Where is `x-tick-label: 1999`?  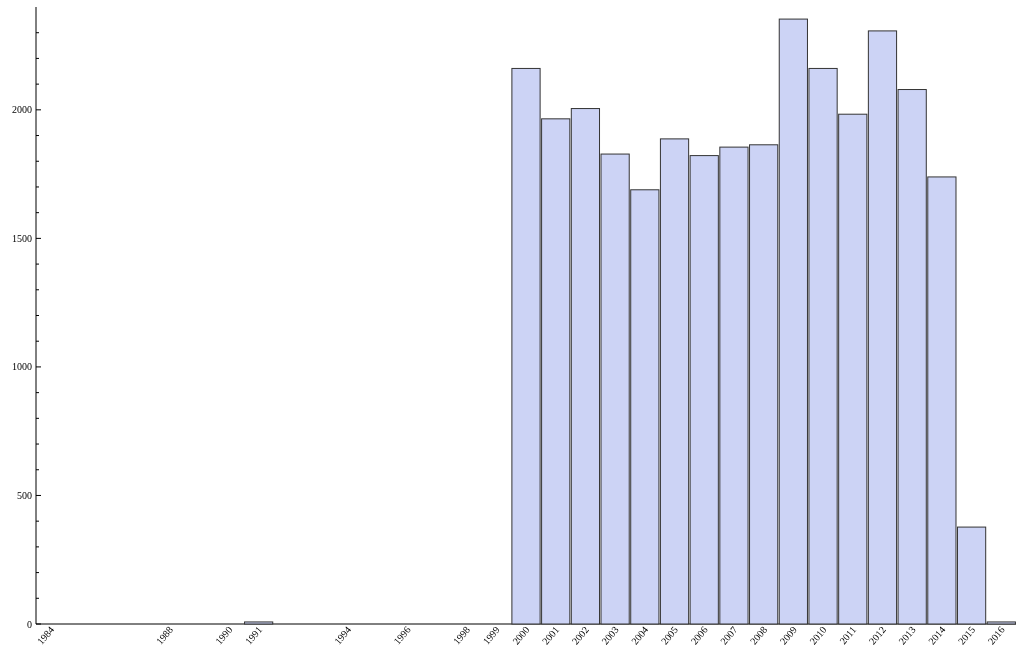 x-tick-label: 1999 is located at coordinates (491, 635).